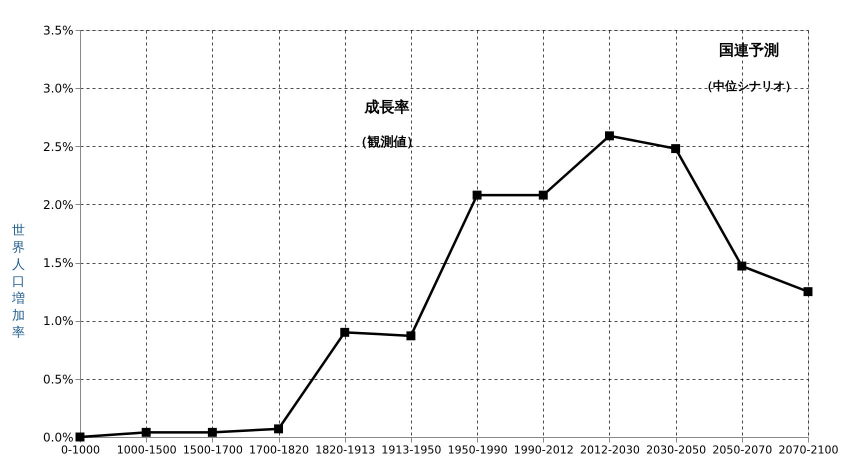 This screenshot has height=466, width=848. Describe the element at coordinates (544, 450) in the screenshot. I see `x-tick-label: 1990-2012` at that location.